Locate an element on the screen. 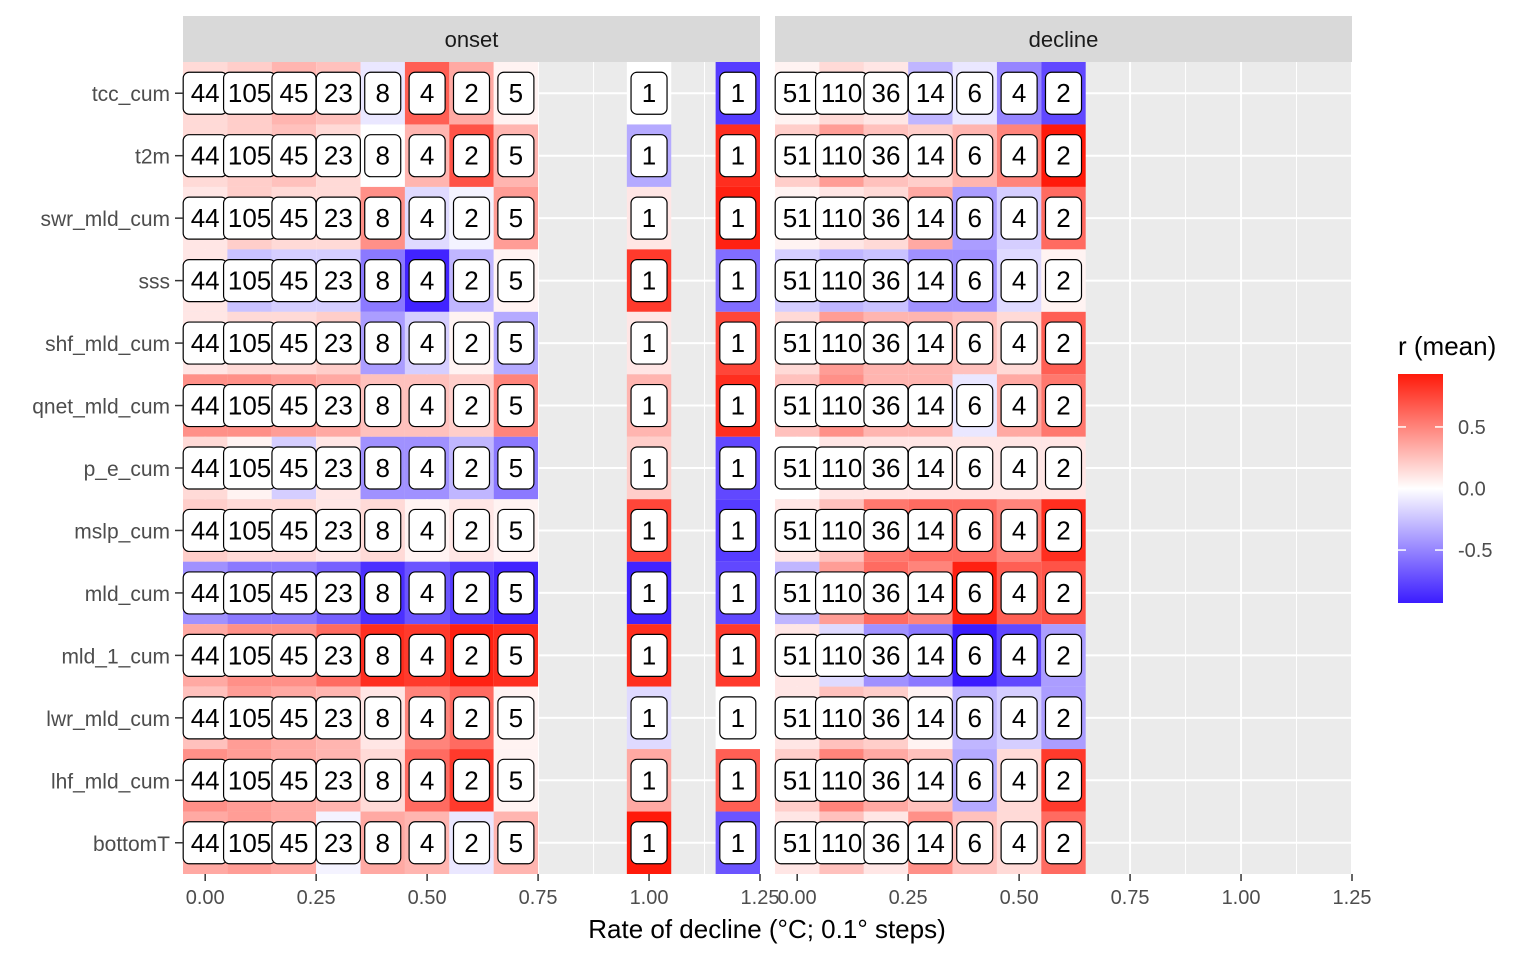  x-tick-label: 0.25 is located at coordinates (908, 898).